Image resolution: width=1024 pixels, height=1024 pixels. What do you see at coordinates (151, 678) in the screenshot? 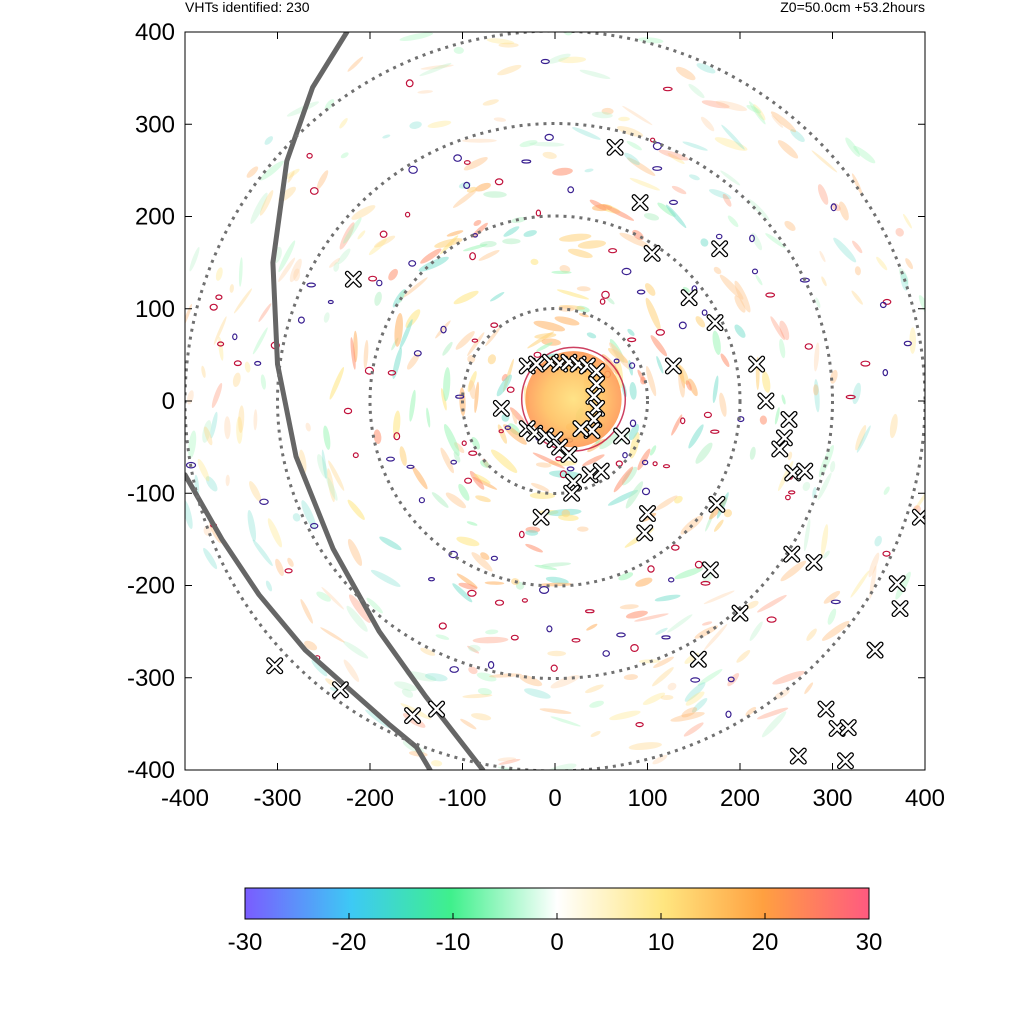
I see `y-tick-label: -300` at bounding box center [151, 678].